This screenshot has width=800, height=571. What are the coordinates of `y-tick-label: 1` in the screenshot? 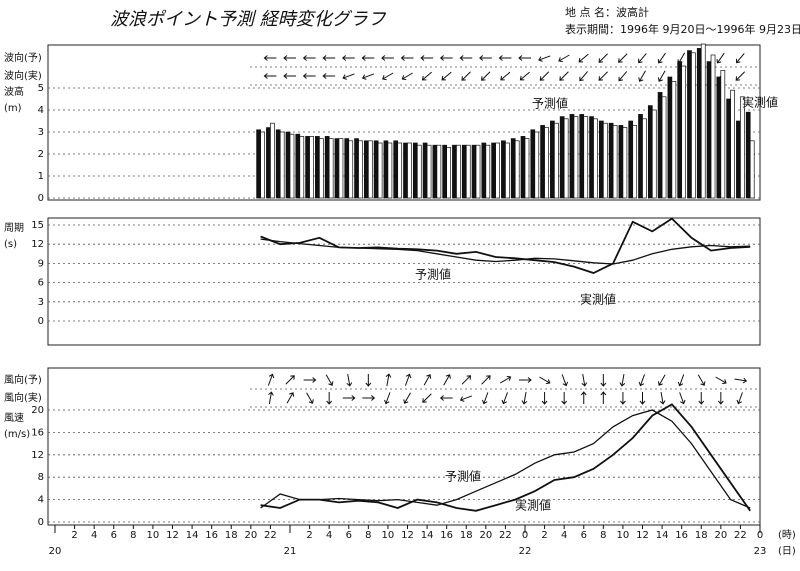 It's located at (41, 176).